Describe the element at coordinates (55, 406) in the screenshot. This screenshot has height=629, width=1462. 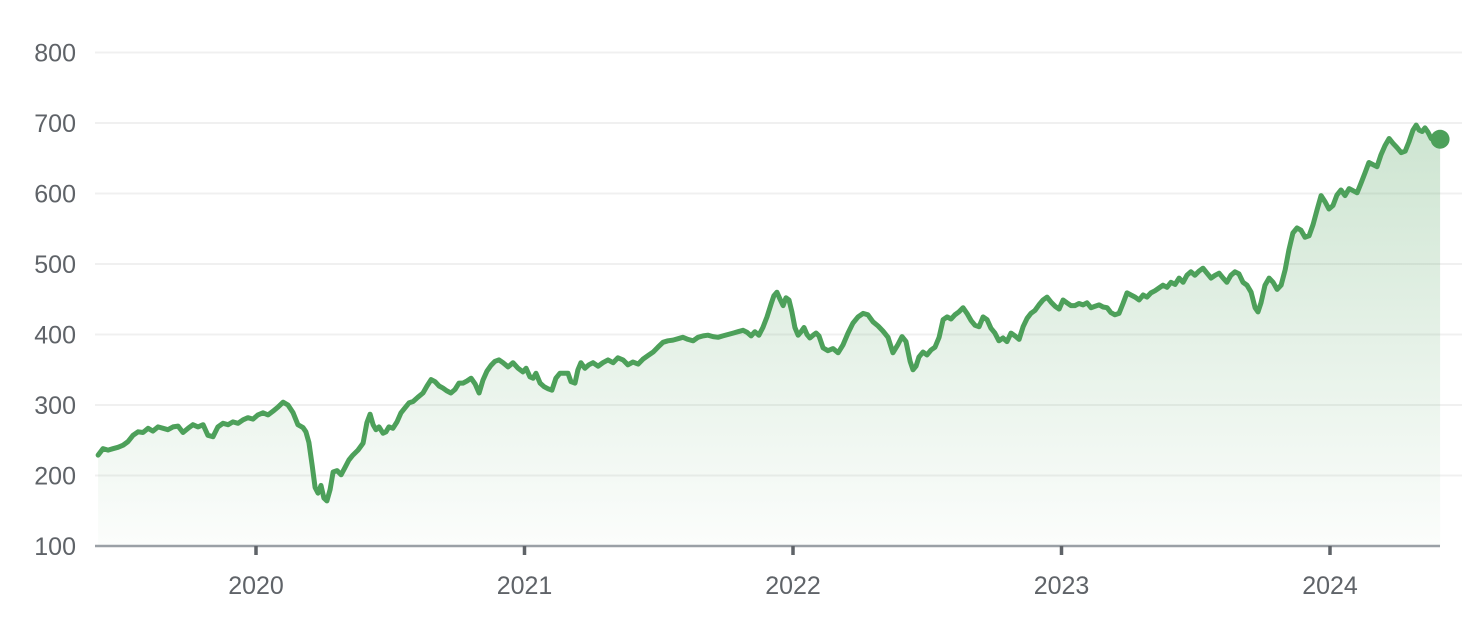
I see `y-tick-label: 300` at that location.